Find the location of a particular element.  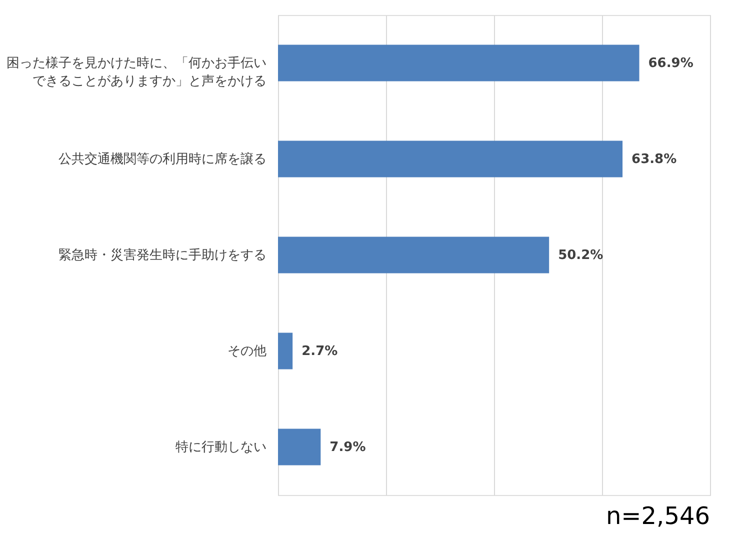

y-tick-label: 公共交通機関等の利用時に席を譲る is located at coordinates (162, 159).